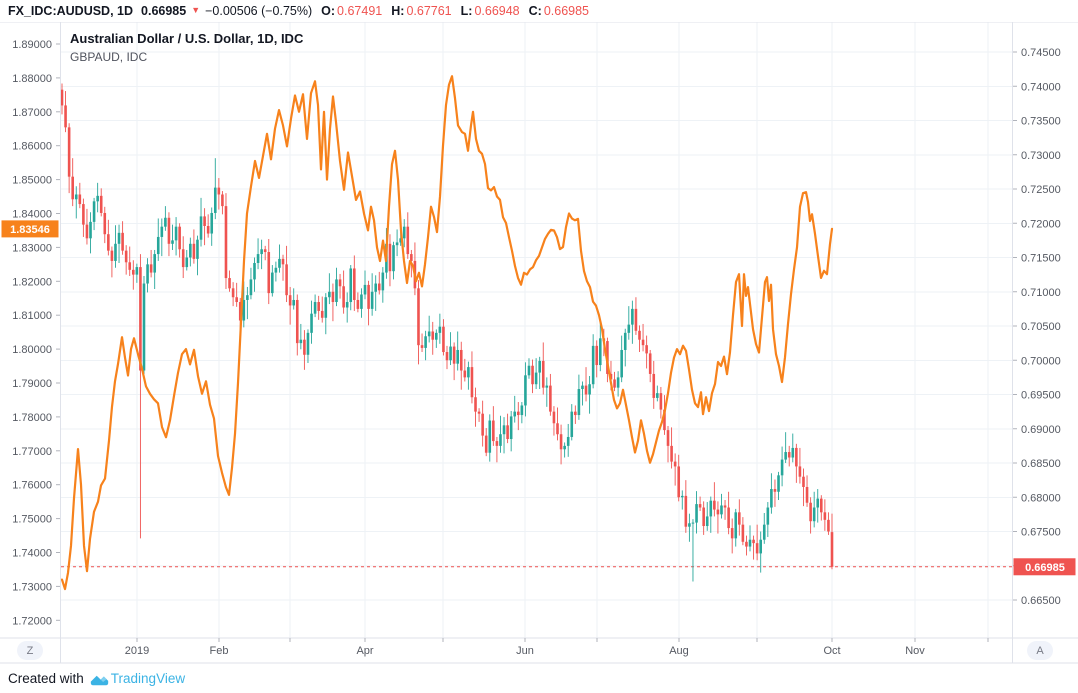 The width and height of the screenshot is (1078, 693). Describe the element at coordinates (1041, 293) in the screenshot. I see `right-axis-label: 0.71000` at that location.